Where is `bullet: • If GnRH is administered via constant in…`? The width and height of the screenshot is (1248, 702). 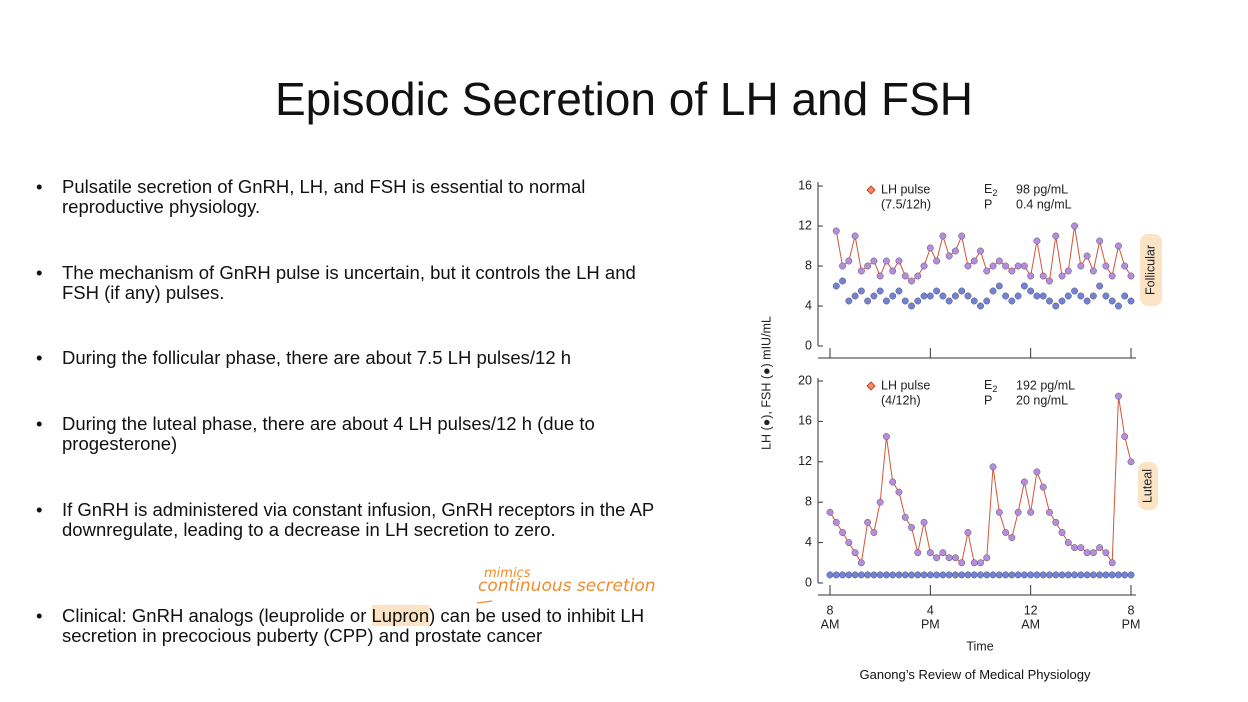 bullet: • If GnRH is administered via constant in… is located at coordinates (356, 520).